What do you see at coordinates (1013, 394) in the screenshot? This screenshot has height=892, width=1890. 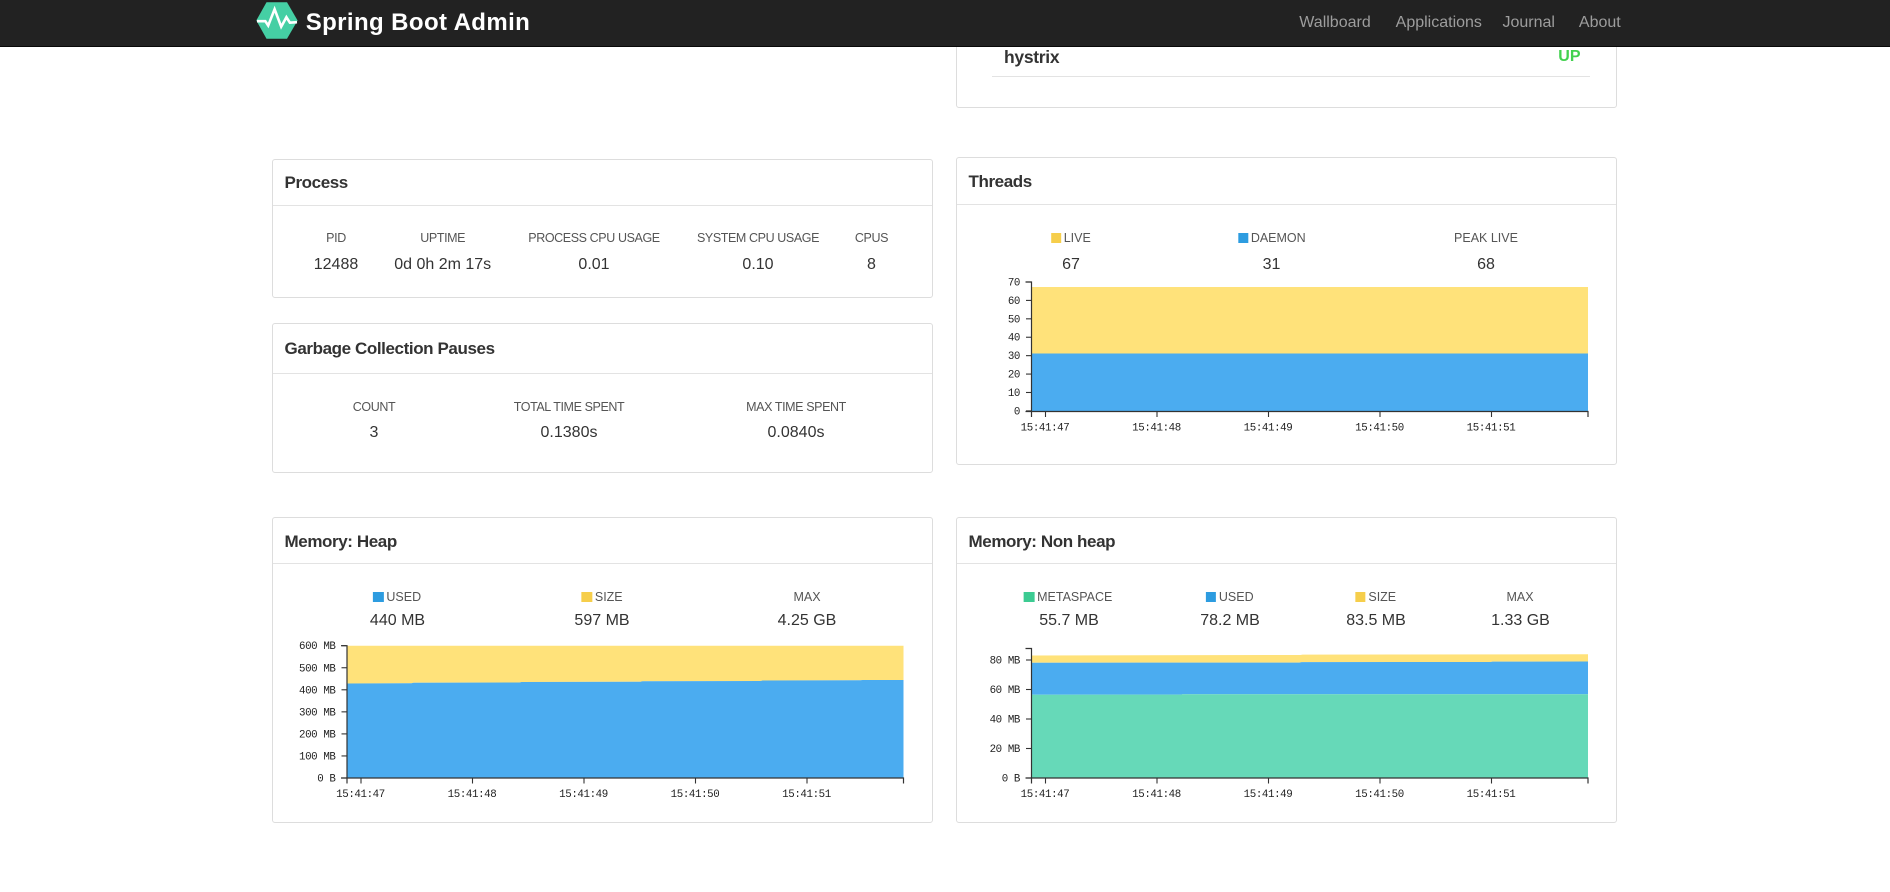 I see `svg-text: 10` at bounding box center [1013, 394].